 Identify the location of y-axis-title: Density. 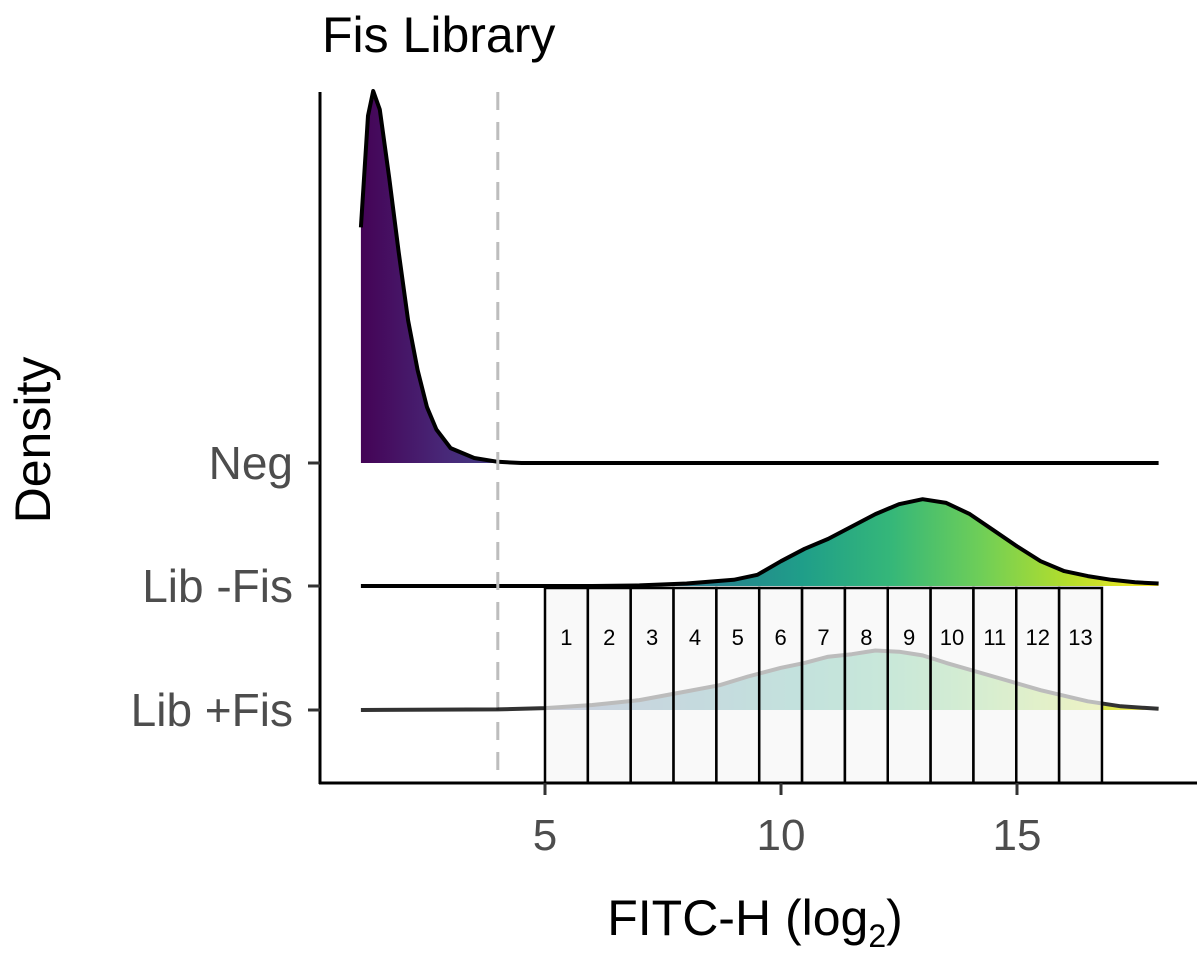
(33, 440).